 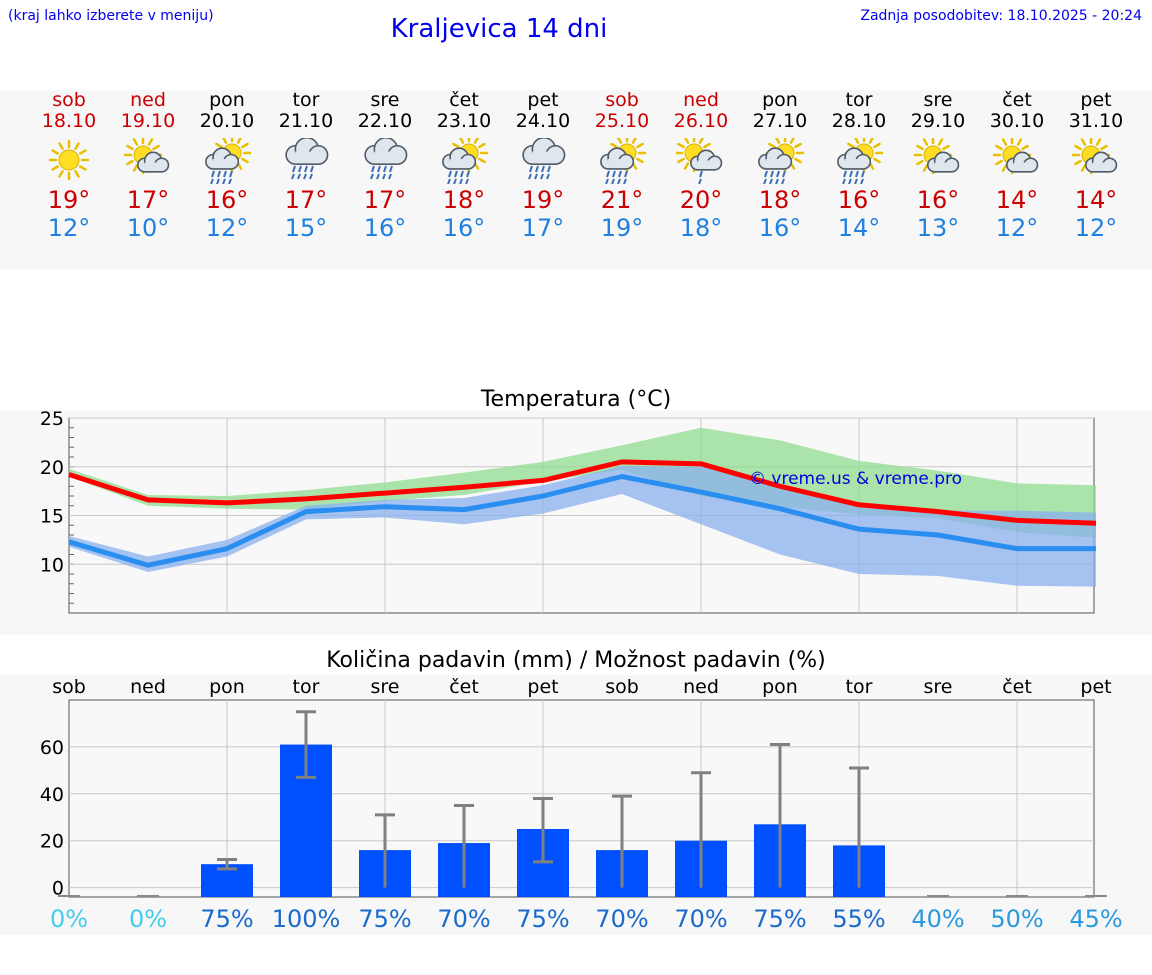 I want to click on last-updated: Zadnja posodobitev: 18.10.2025 - 20:24, so click(x=1001, y=16).